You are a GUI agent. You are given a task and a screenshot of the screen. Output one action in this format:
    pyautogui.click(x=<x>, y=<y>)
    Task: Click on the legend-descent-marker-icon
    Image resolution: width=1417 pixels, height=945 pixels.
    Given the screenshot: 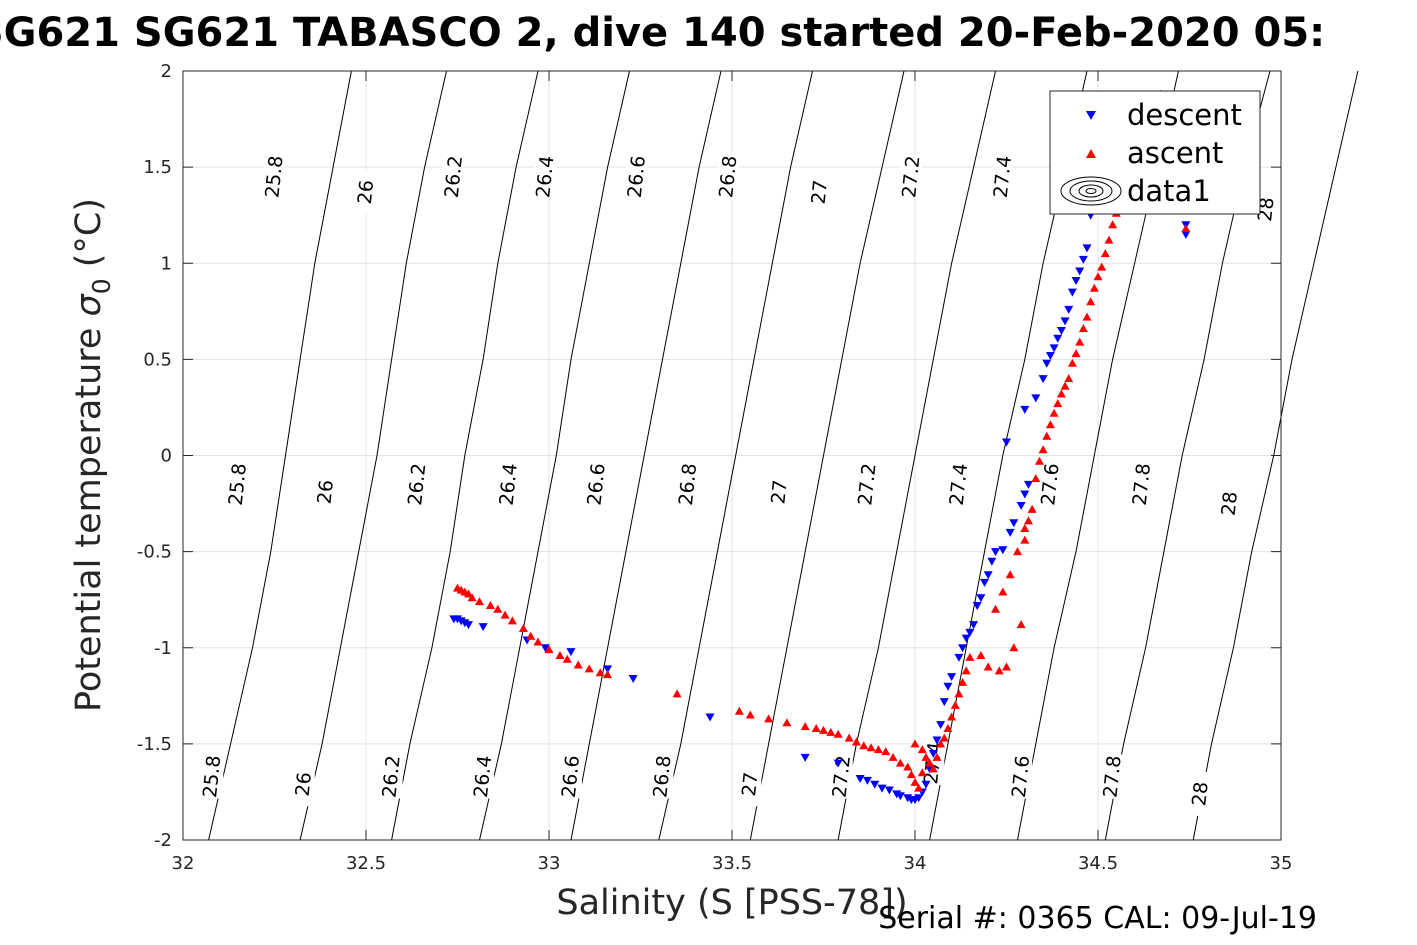 What is the action you would take?
    pyautogui.click(x=1091, y=115)
    